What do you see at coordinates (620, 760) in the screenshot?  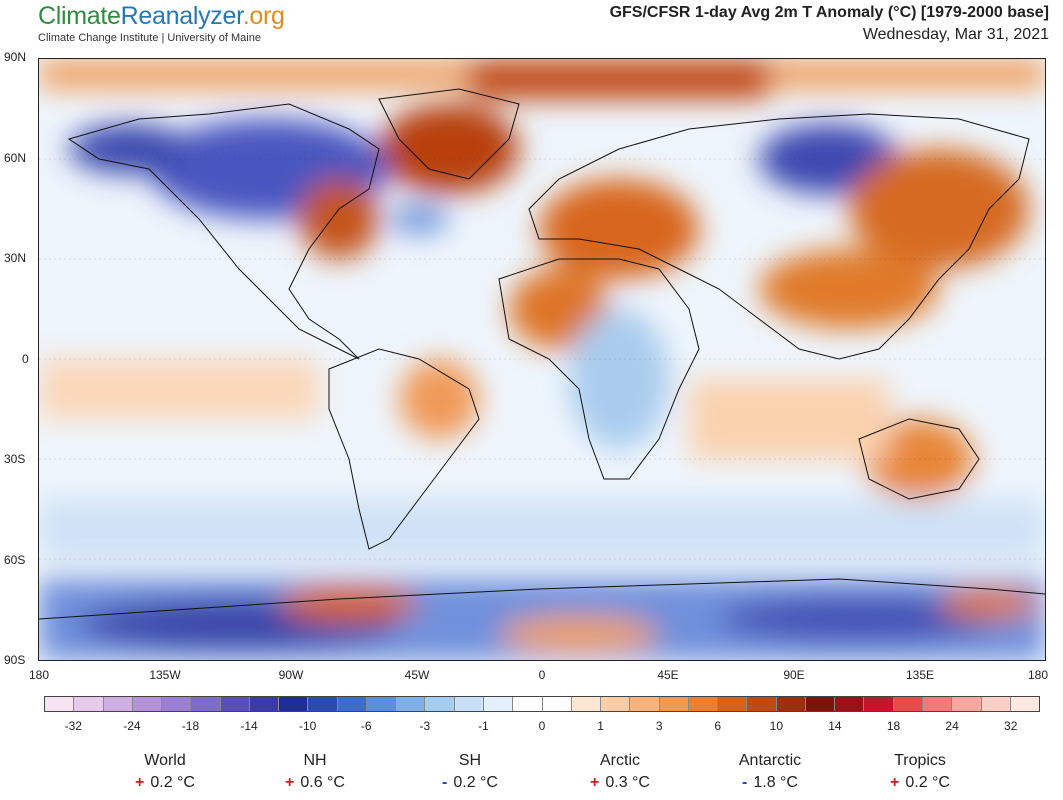 I see `stat-name: Arctic` at bounding box center [620, 760].